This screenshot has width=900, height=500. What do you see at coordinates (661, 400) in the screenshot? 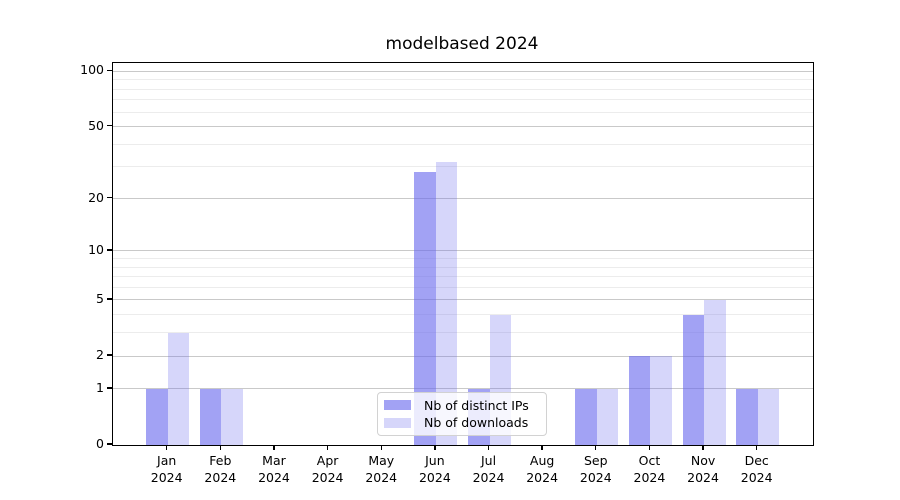
I see `bar-nb-of-downloads-oct` at bounding box center [661, 400].